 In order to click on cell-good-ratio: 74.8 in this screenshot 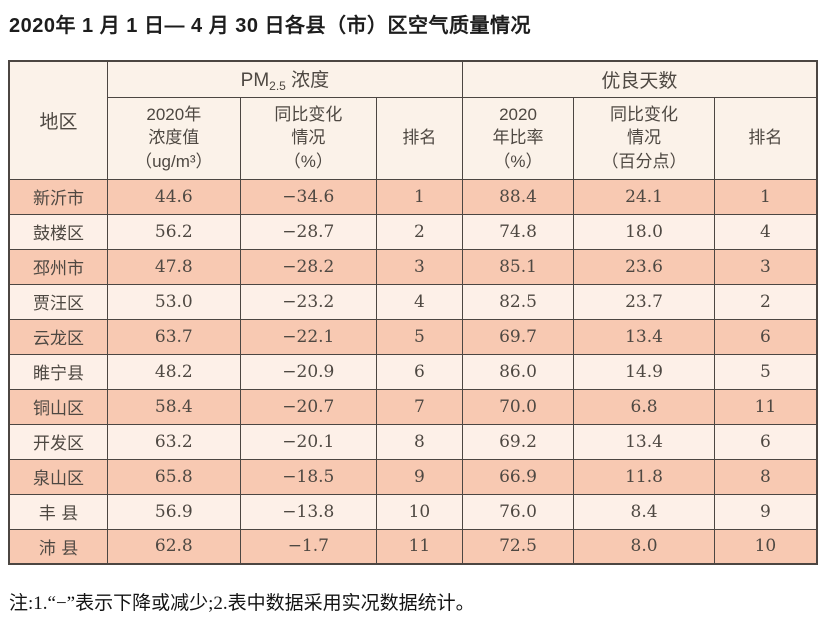, I will do `click(518, 231)`.